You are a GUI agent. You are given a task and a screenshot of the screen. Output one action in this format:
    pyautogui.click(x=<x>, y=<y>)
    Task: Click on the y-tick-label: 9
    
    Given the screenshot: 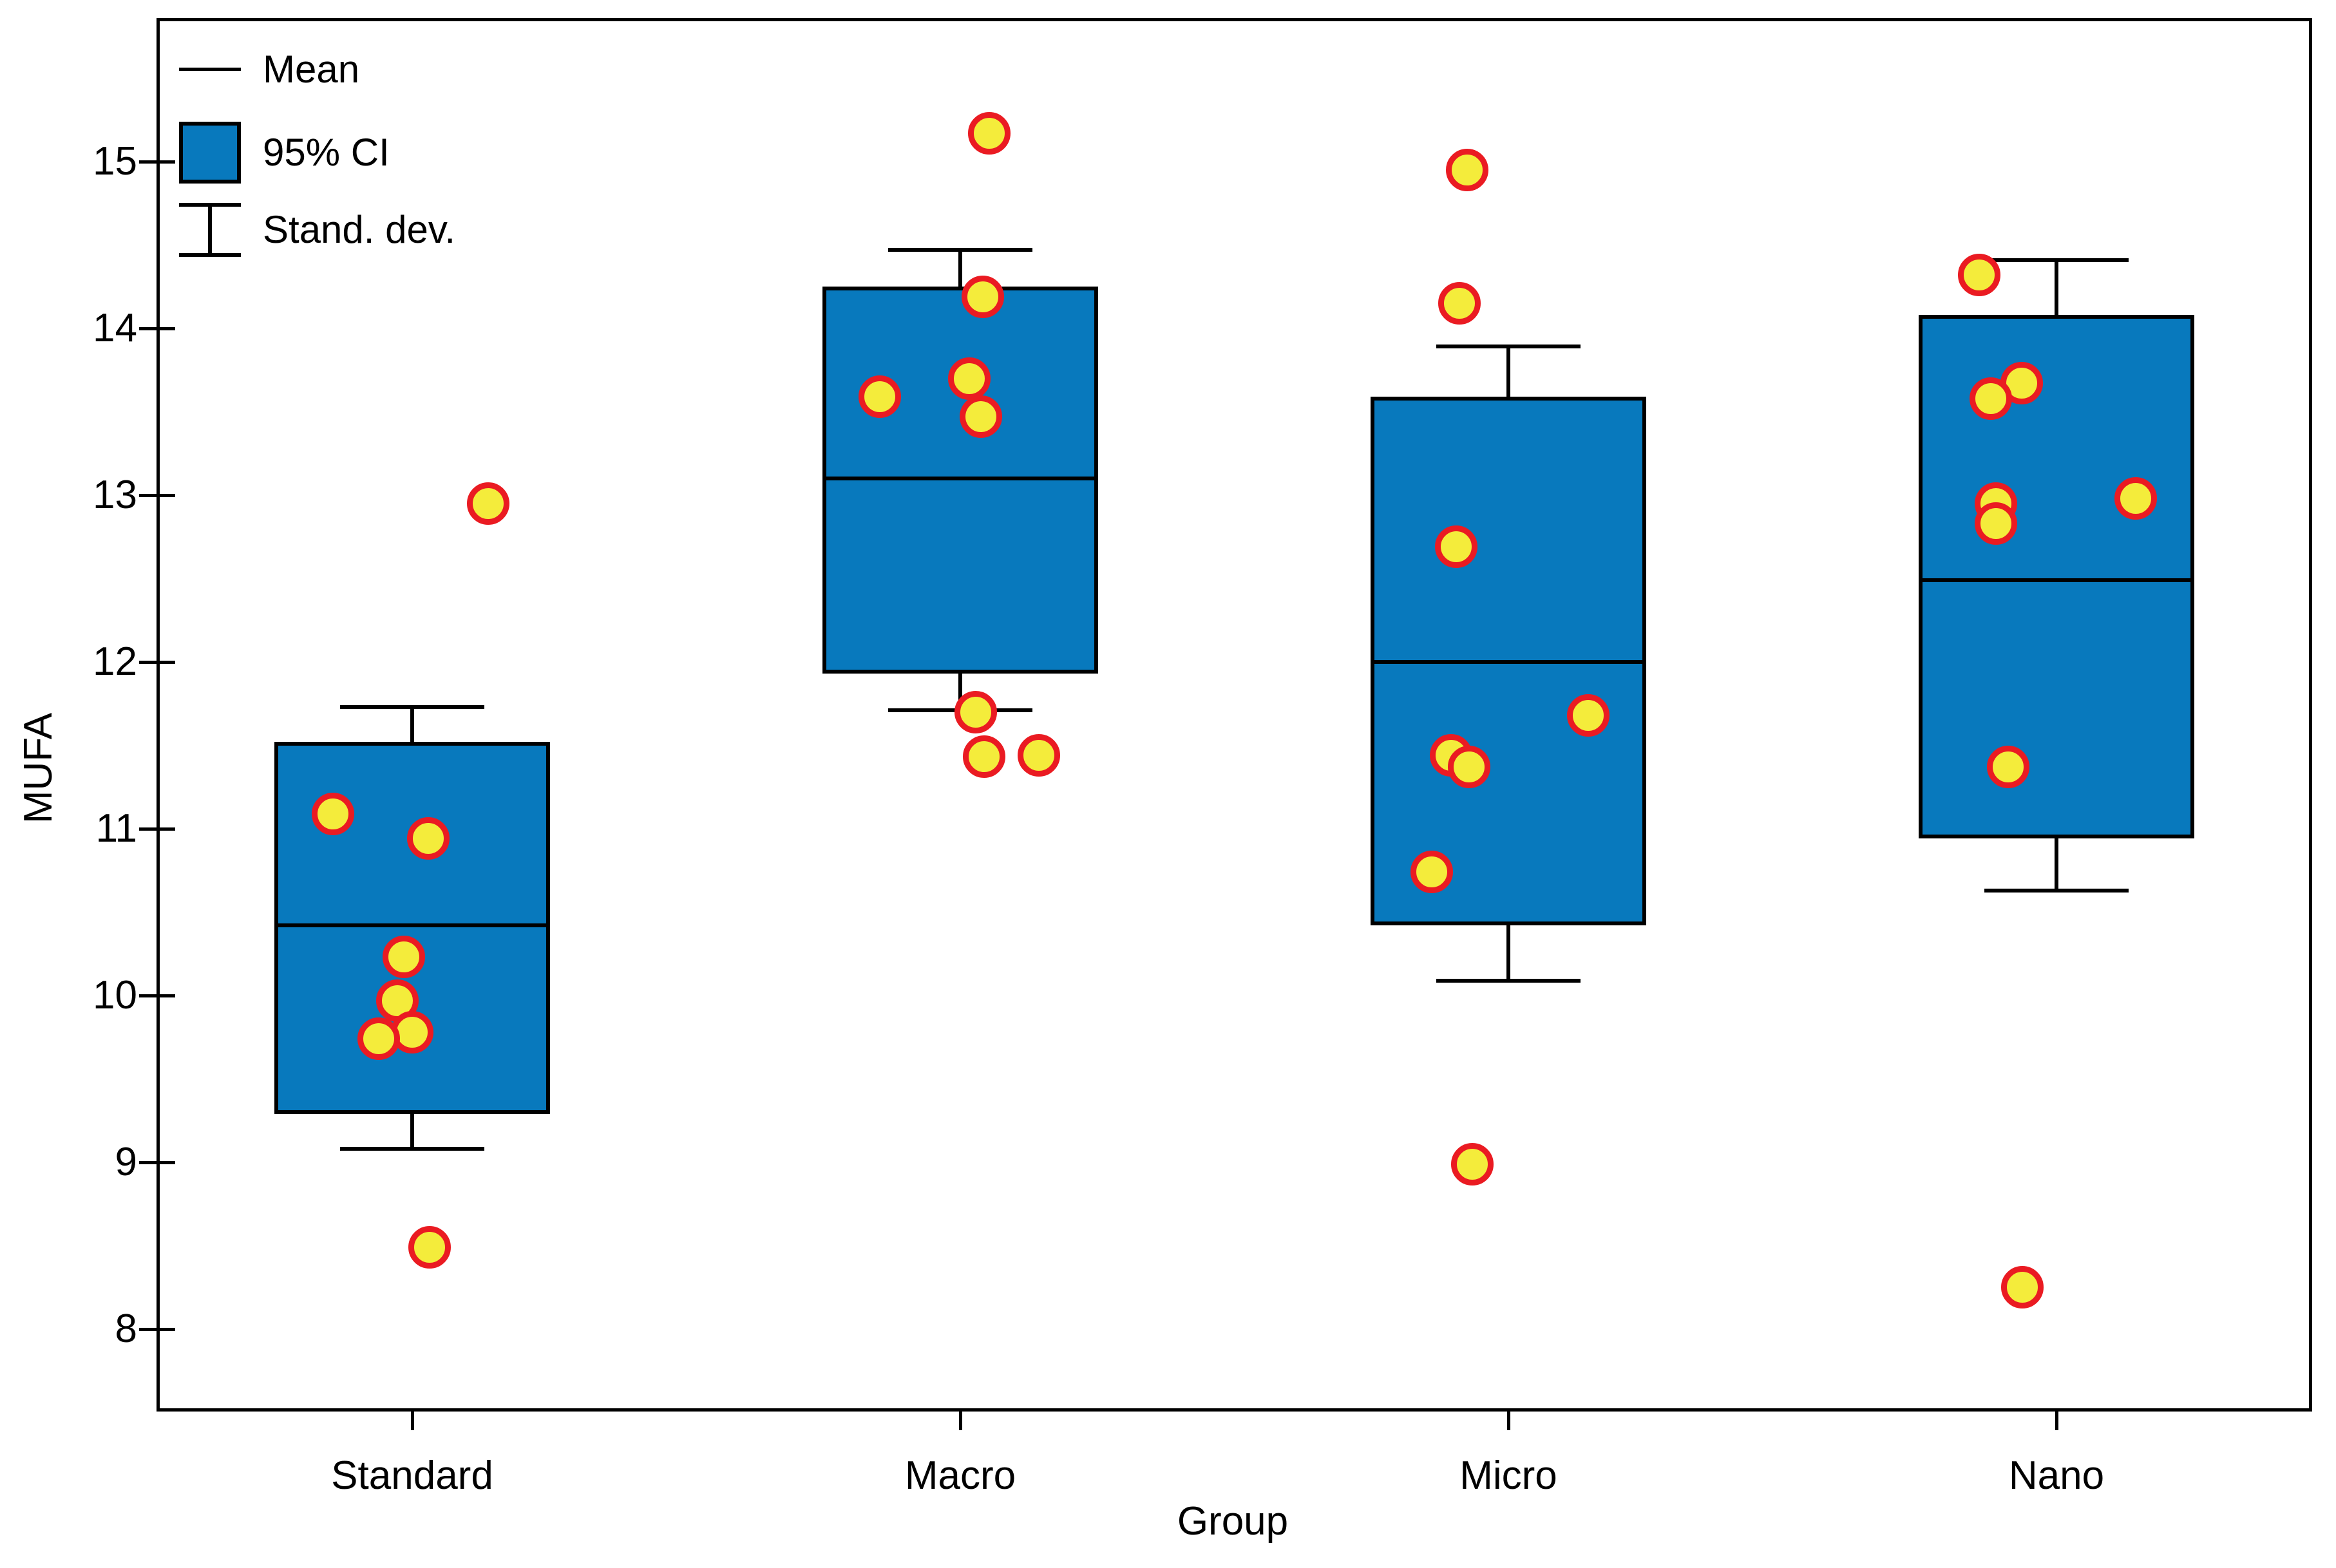 What is the action you would take?
    pyautogui.click(x=126, y=1162)
    